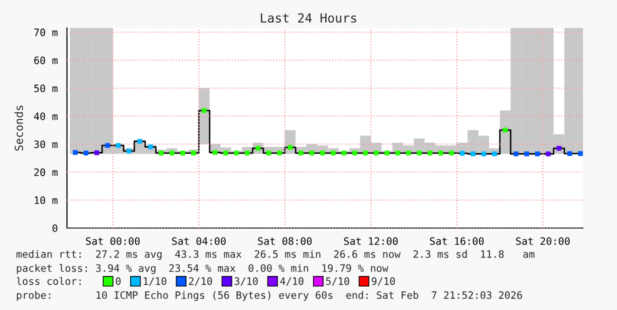 This screenshot has height=310, width=617. What do you see at coordinates (46, 32) in the screenshot?
I see `y-tick-label: 70 m` at bounding box center [46, 32].